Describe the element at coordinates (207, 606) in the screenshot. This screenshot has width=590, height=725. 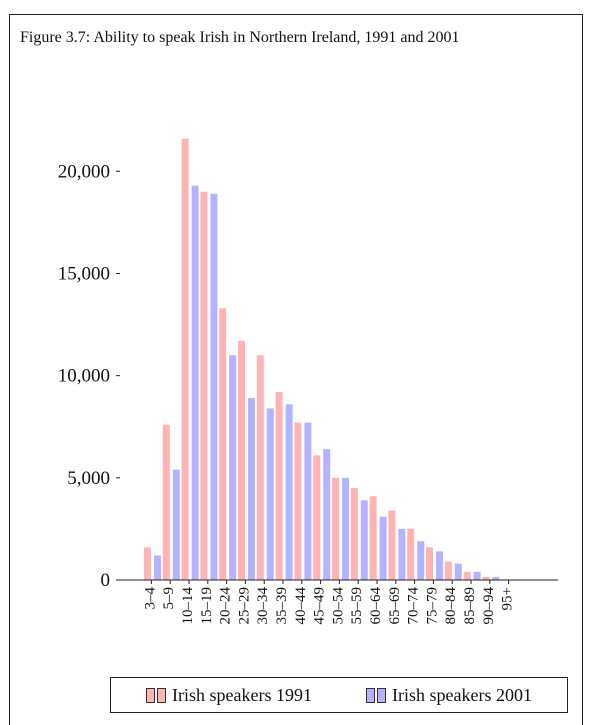
I see `x-tick-label-3: 15–19` at that location.